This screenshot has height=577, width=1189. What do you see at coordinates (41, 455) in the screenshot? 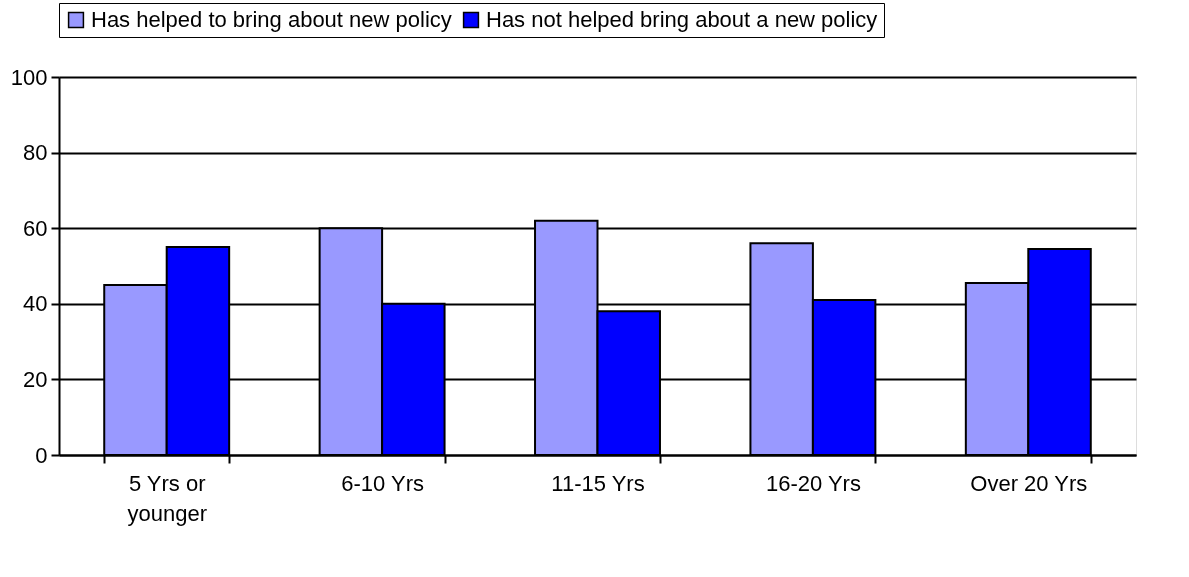
I see `y-tick-label: 0` at bounding box center [41, 455].